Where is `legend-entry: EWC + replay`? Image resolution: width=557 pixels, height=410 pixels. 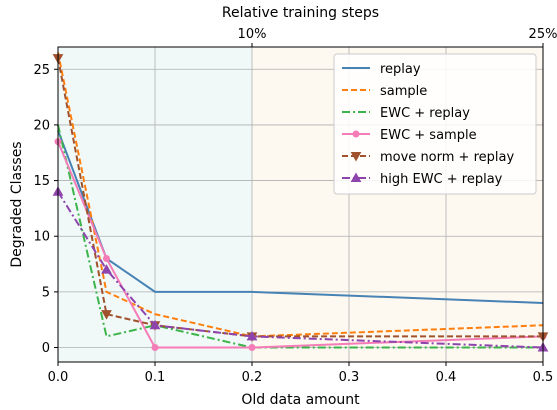 legend-entry: EWC + replay is located at coordinates (406, 113).